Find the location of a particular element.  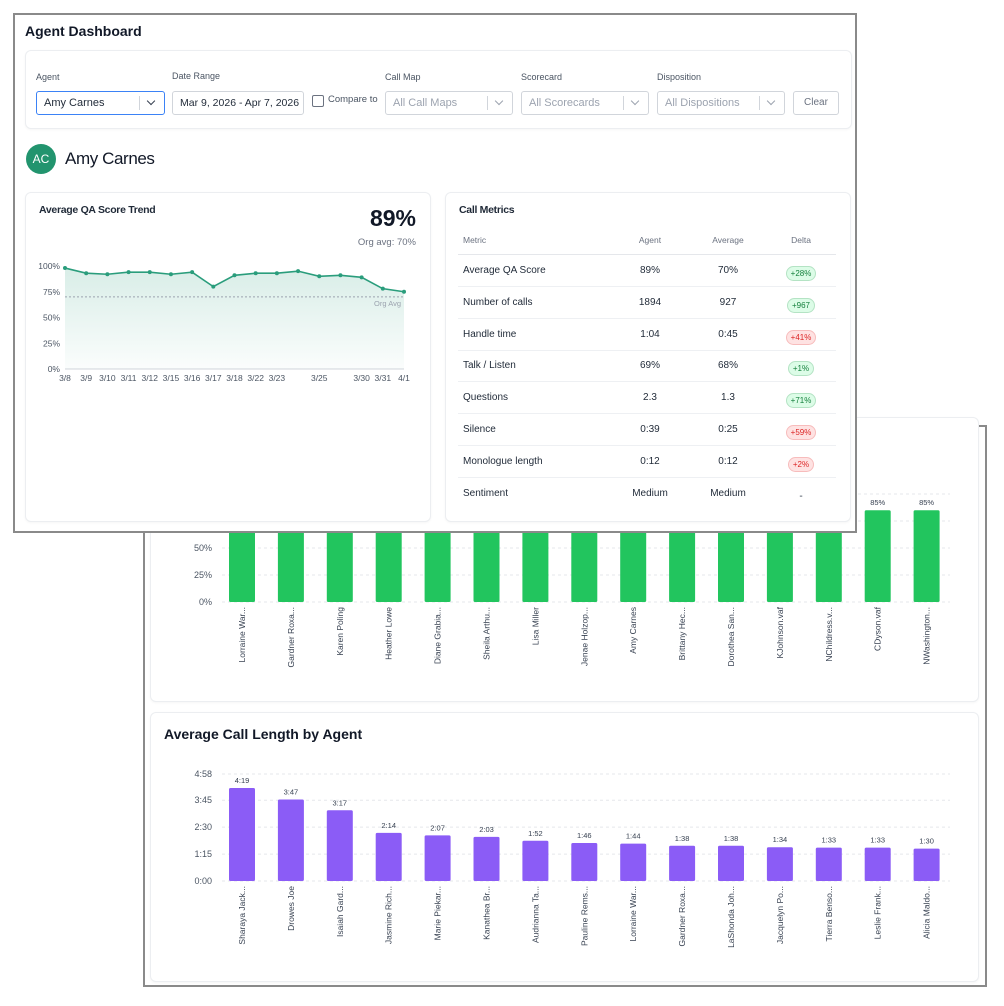

value-label: 1:33 is located at coordinates (877, 840).